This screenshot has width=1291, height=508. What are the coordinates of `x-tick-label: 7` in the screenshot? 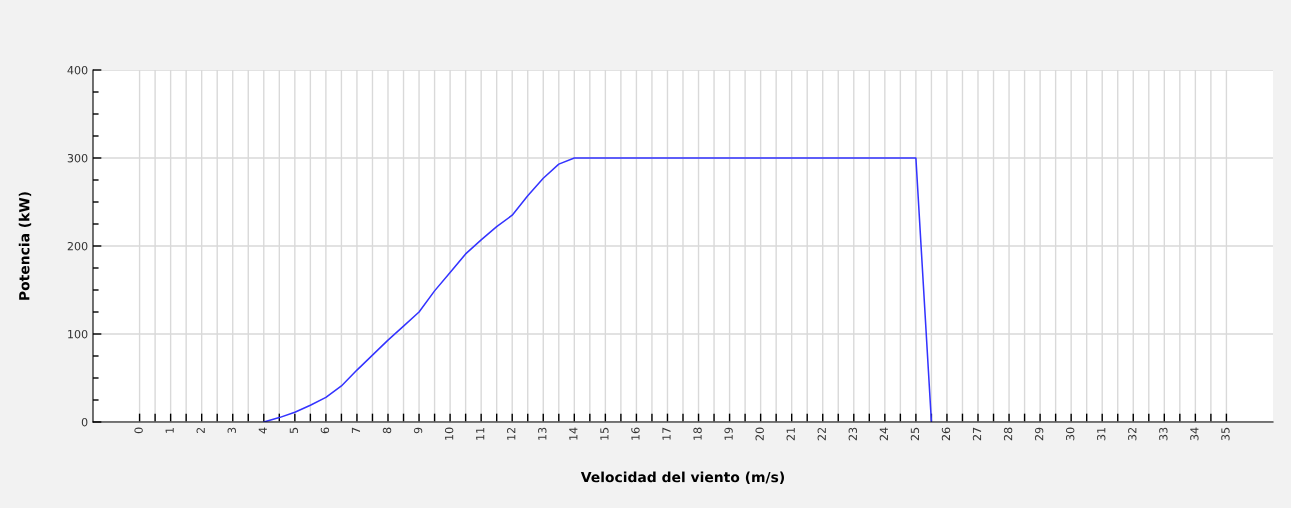 It's located at (356, 430).